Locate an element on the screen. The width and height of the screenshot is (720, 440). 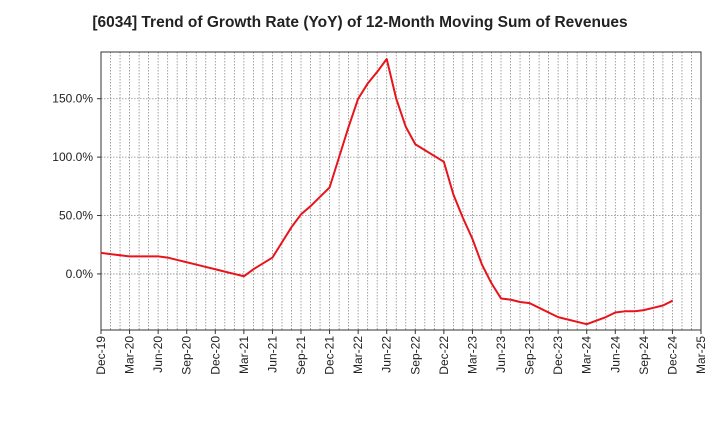
y-axis: 150.0% 100.0% 50.0% 0.0% is located at coordinates (76, 186).